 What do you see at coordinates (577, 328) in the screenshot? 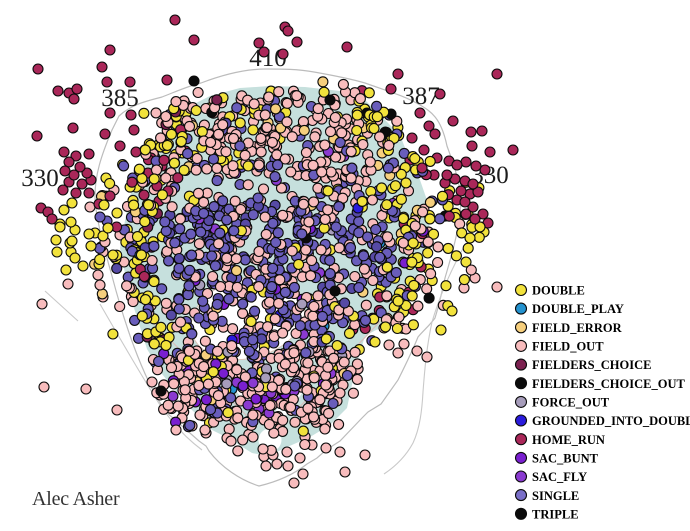
I see `svg-text: FIELD_ERROR` at bounding box center [577, 328].